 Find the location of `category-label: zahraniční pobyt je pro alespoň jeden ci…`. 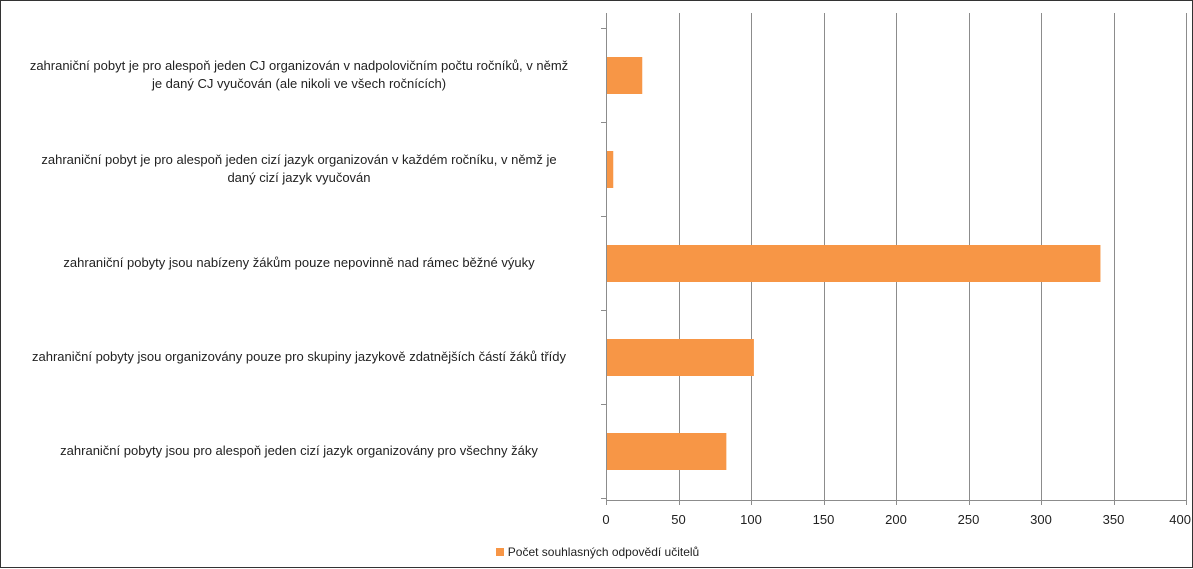

category-label: zahraniční pobyt je pro alespoň jeden ci… is located at coordinates (299, 169).